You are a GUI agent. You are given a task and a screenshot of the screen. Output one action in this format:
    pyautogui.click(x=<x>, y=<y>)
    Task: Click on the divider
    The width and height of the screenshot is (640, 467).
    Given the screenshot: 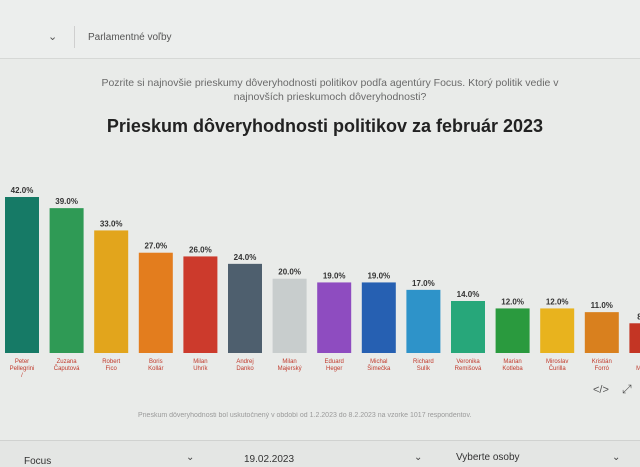 What is the action you would take?
    pyautogui.click(x=74, y=37)
    